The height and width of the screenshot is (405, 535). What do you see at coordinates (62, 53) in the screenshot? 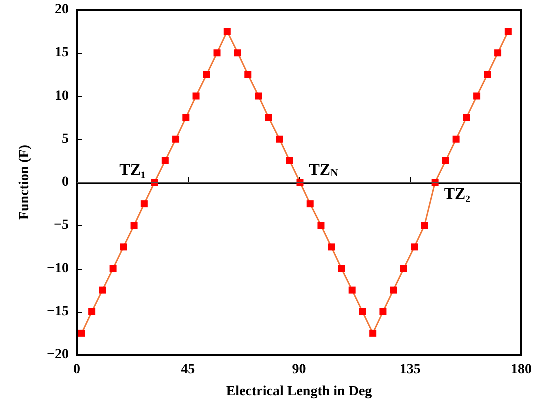
I see `y-tick-label: 15` at bounding box center [62, 53].